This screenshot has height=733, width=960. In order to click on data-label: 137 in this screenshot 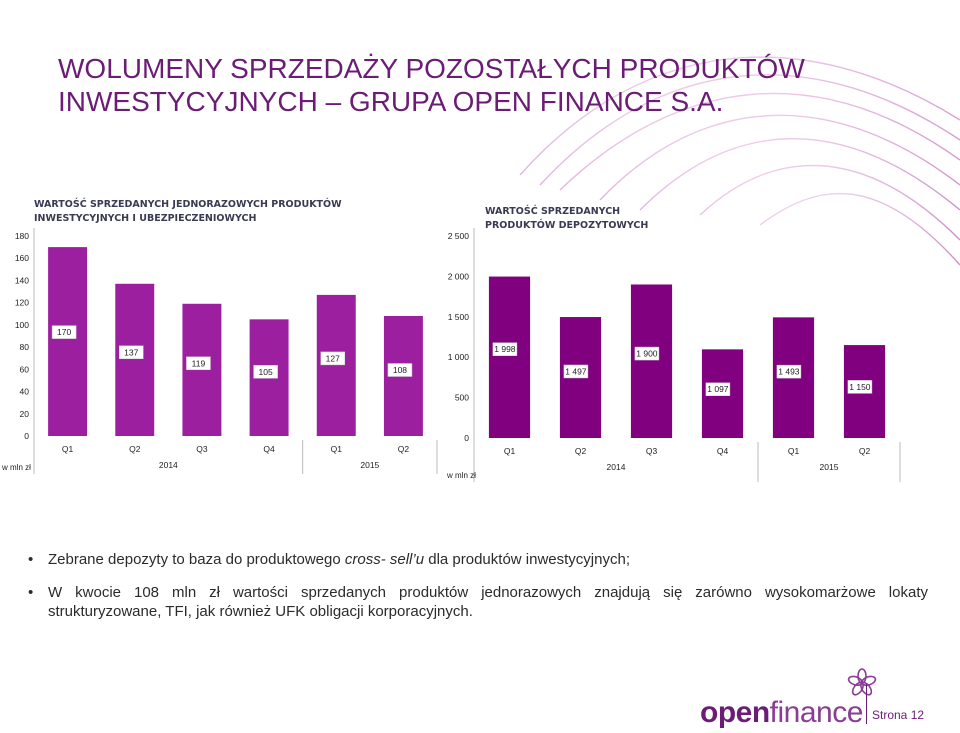, I will do `click(131, 352)`.